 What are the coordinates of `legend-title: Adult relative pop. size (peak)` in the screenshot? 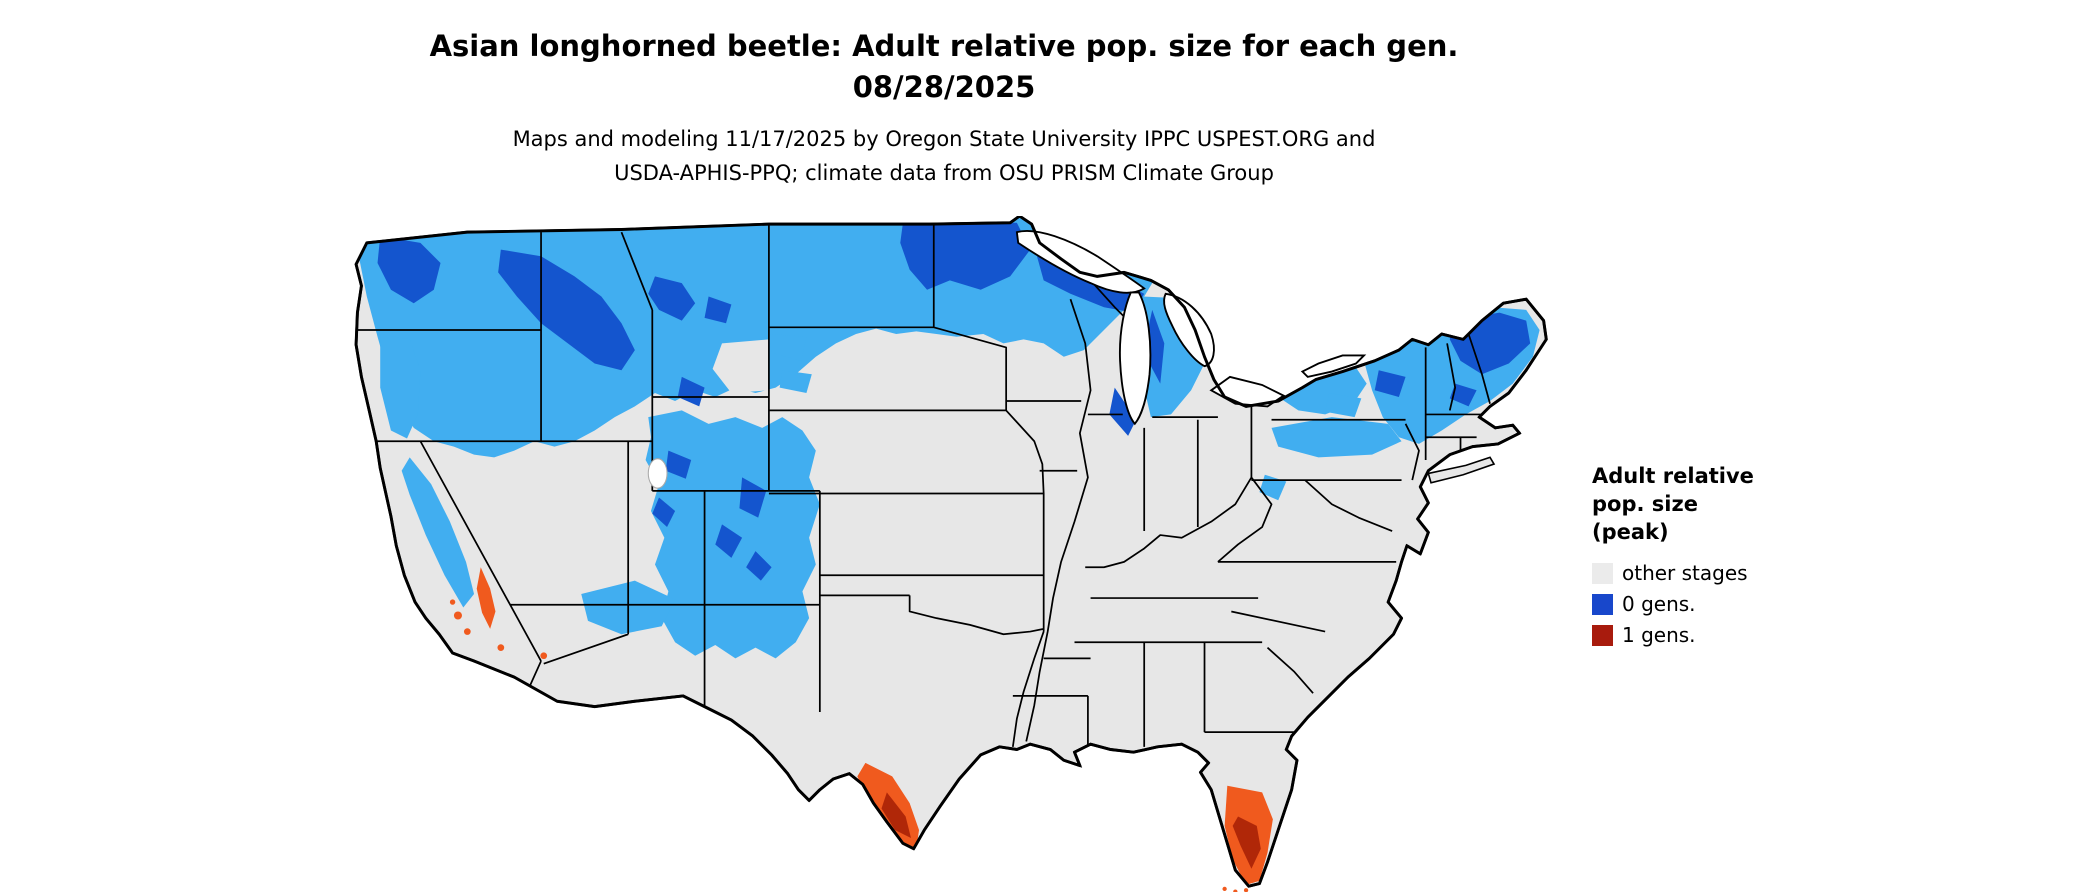 It's located at (1712, 504).